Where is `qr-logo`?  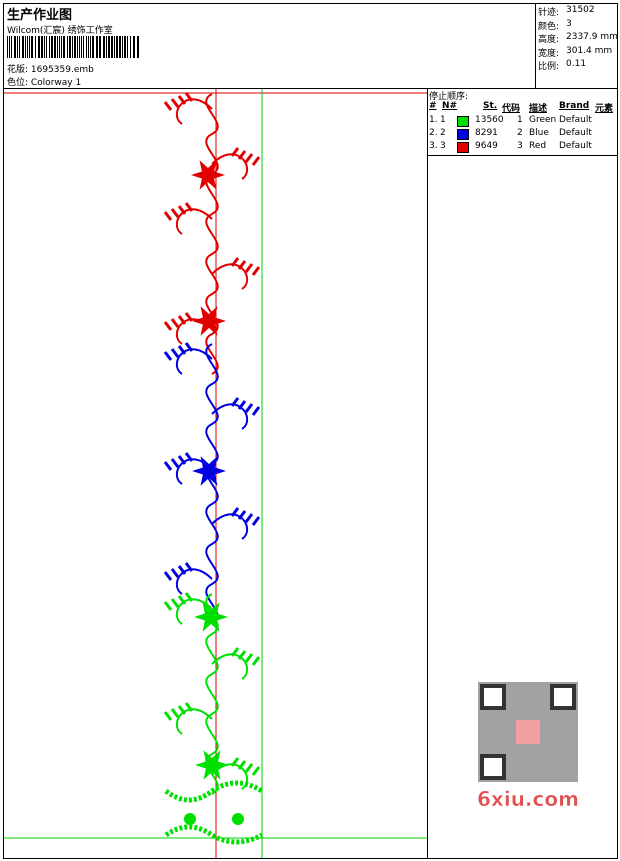 qr-logo is located at coordinates (528, 732).